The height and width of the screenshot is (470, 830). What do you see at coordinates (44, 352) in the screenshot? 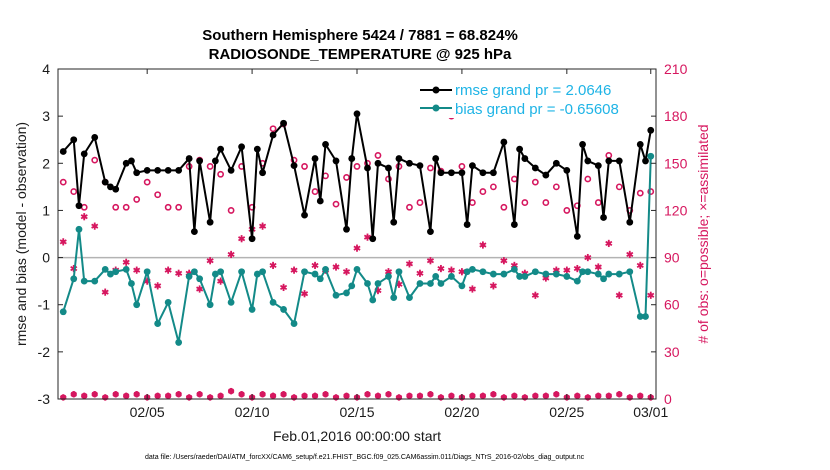
I see `y-tick-label-left: -2` at bounding box center [44, 352].